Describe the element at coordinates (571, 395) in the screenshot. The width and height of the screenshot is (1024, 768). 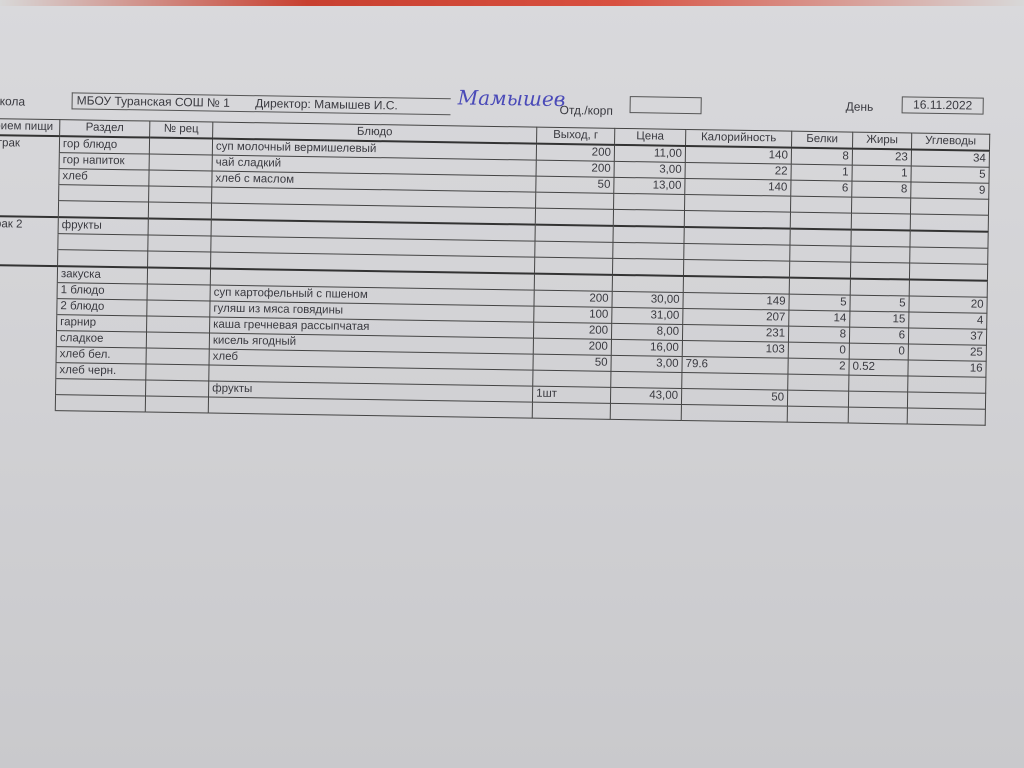
I see `output-cell: 1шт` at that location.